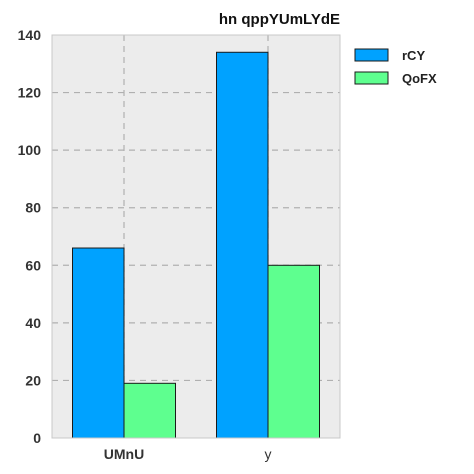  I want to click on bar-rCY-y, so click(242, 245).